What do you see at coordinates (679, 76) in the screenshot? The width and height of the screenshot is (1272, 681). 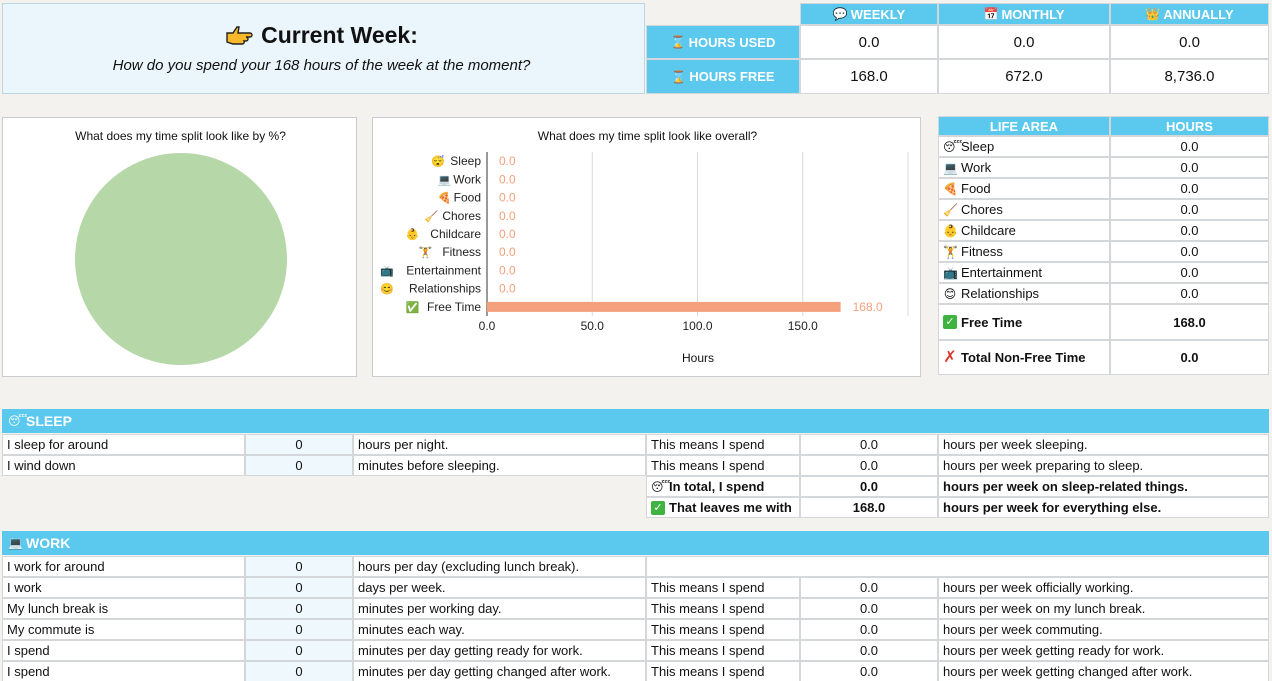 I see `hourglass-icon: ⌛` at bounding box center [679, 76].